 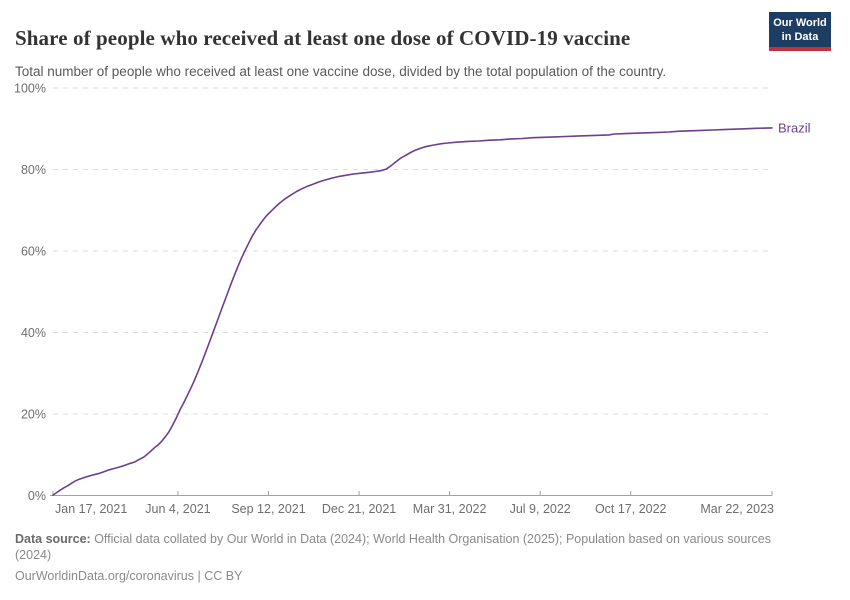 What do you see at coordinates (33, 333) in the screenshot?
I see `y-tick-label-40: 40%` at bounding box center [33, 333].